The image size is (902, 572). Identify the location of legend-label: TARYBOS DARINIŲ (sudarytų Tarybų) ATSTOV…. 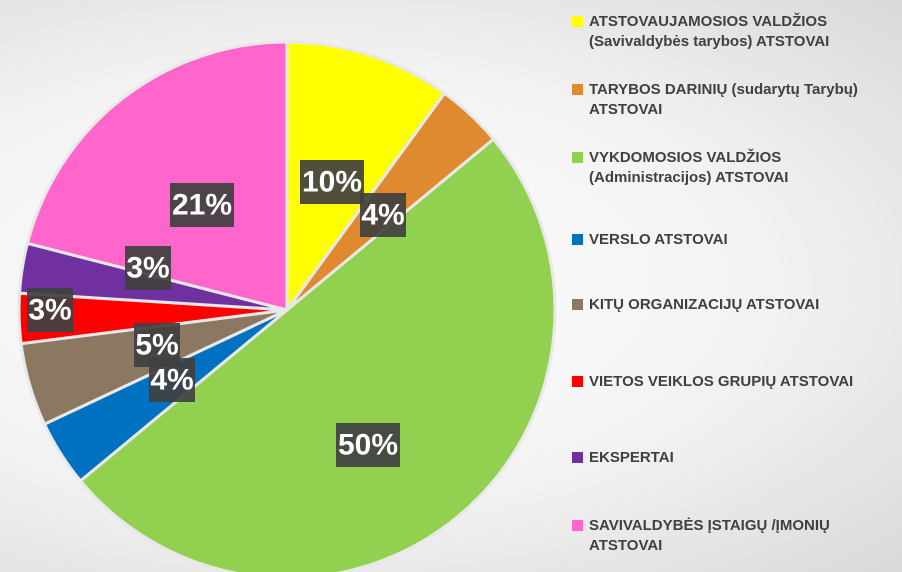
(723, 99).